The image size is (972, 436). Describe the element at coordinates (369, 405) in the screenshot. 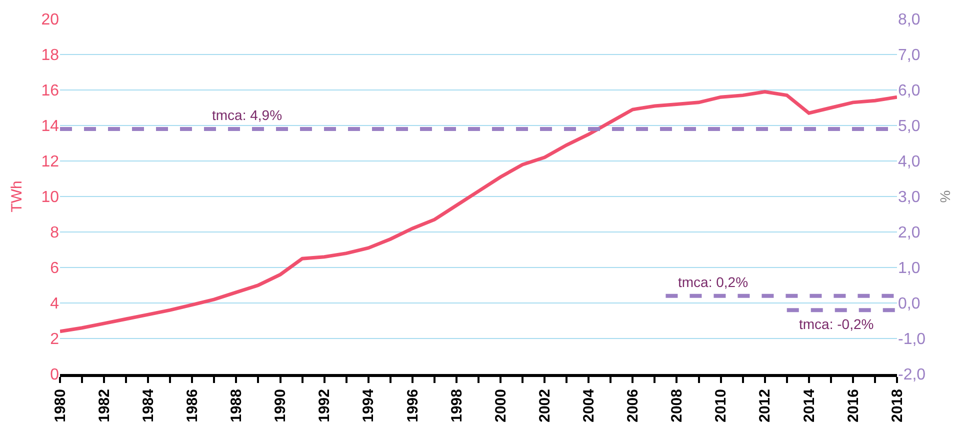

I see `x-tick-label: 1994` at that location.